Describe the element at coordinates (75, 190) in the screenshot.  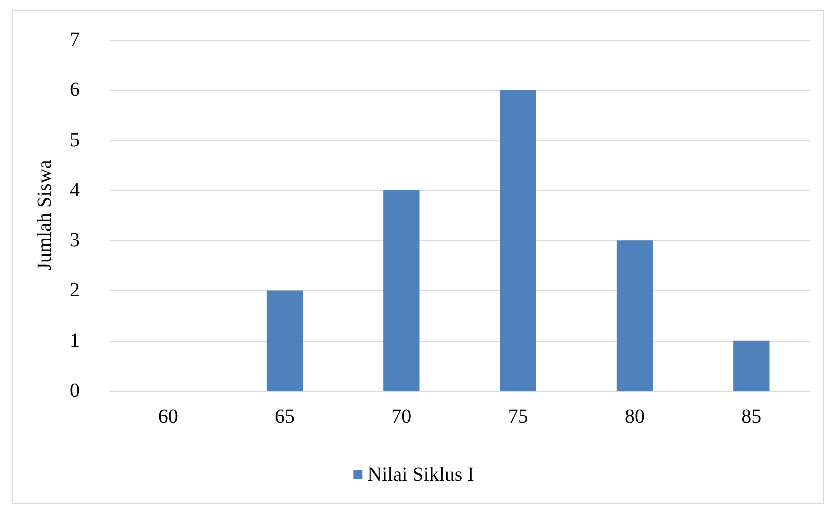
I see `y-tick-label: 4` at that location.